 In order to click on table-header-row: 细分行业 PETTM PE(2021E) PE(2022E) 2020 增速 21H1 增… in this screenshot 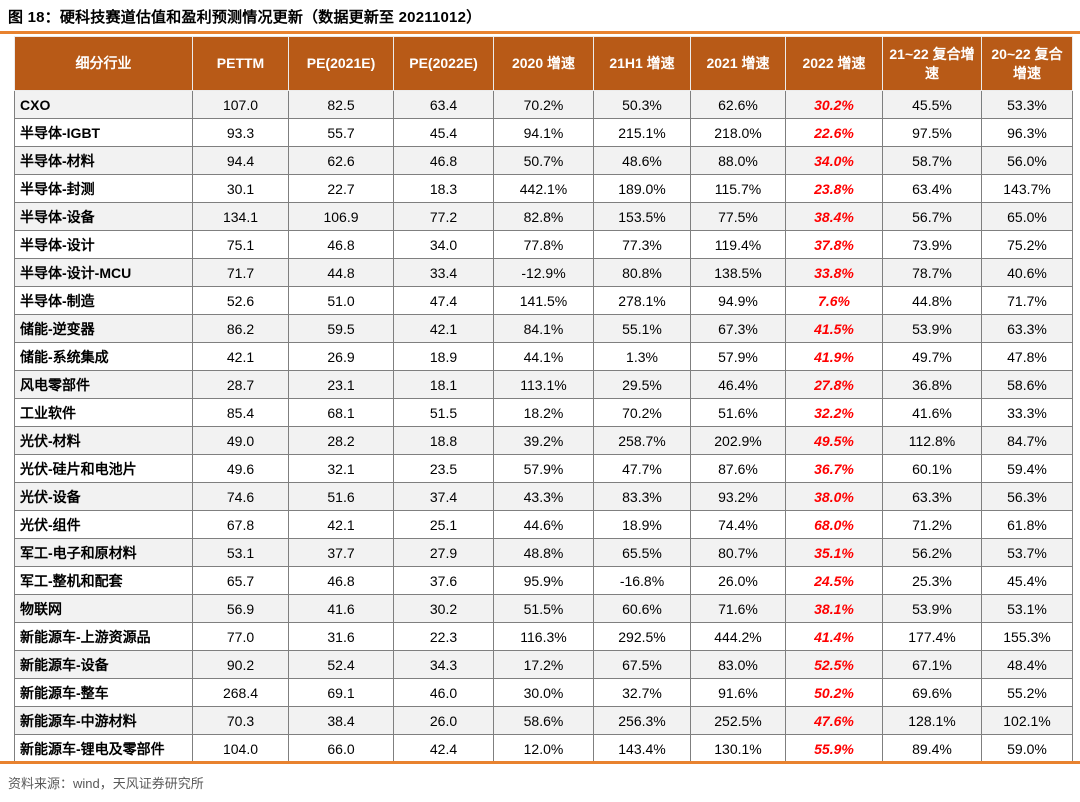, I will do `click(543, 63)`.